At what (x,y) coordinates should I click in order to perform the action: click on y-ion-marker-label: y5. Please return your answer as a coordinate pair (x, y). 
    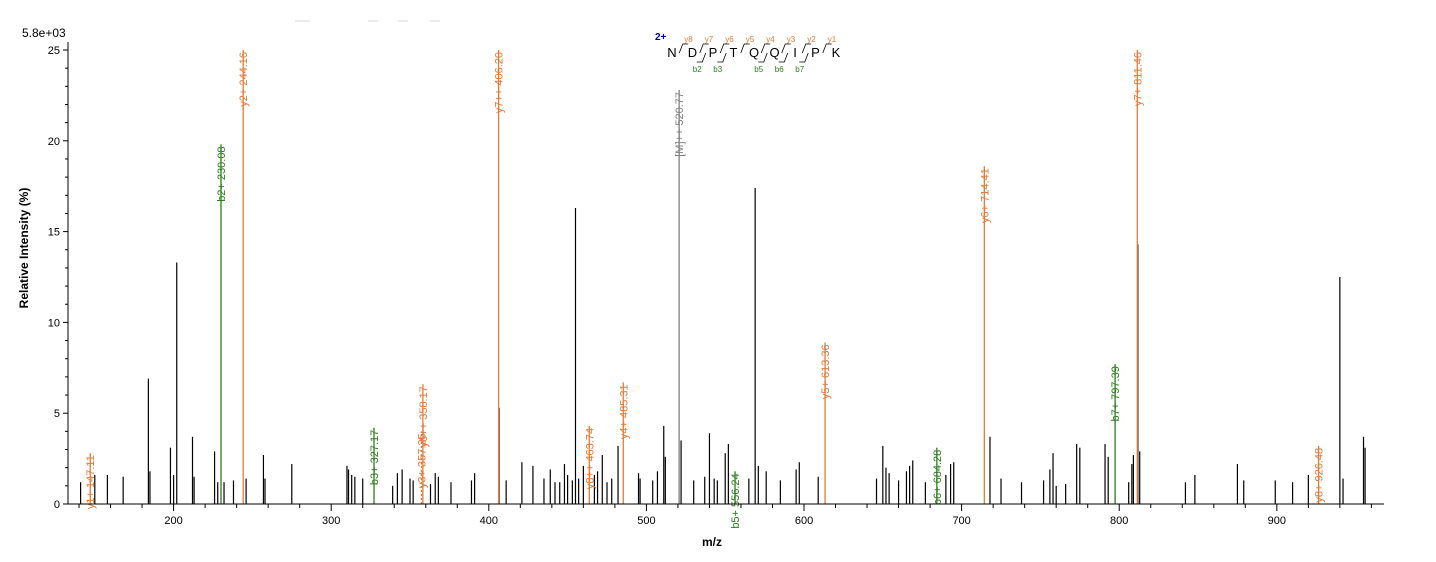
    Looking at the image, I should click on (750, 39).